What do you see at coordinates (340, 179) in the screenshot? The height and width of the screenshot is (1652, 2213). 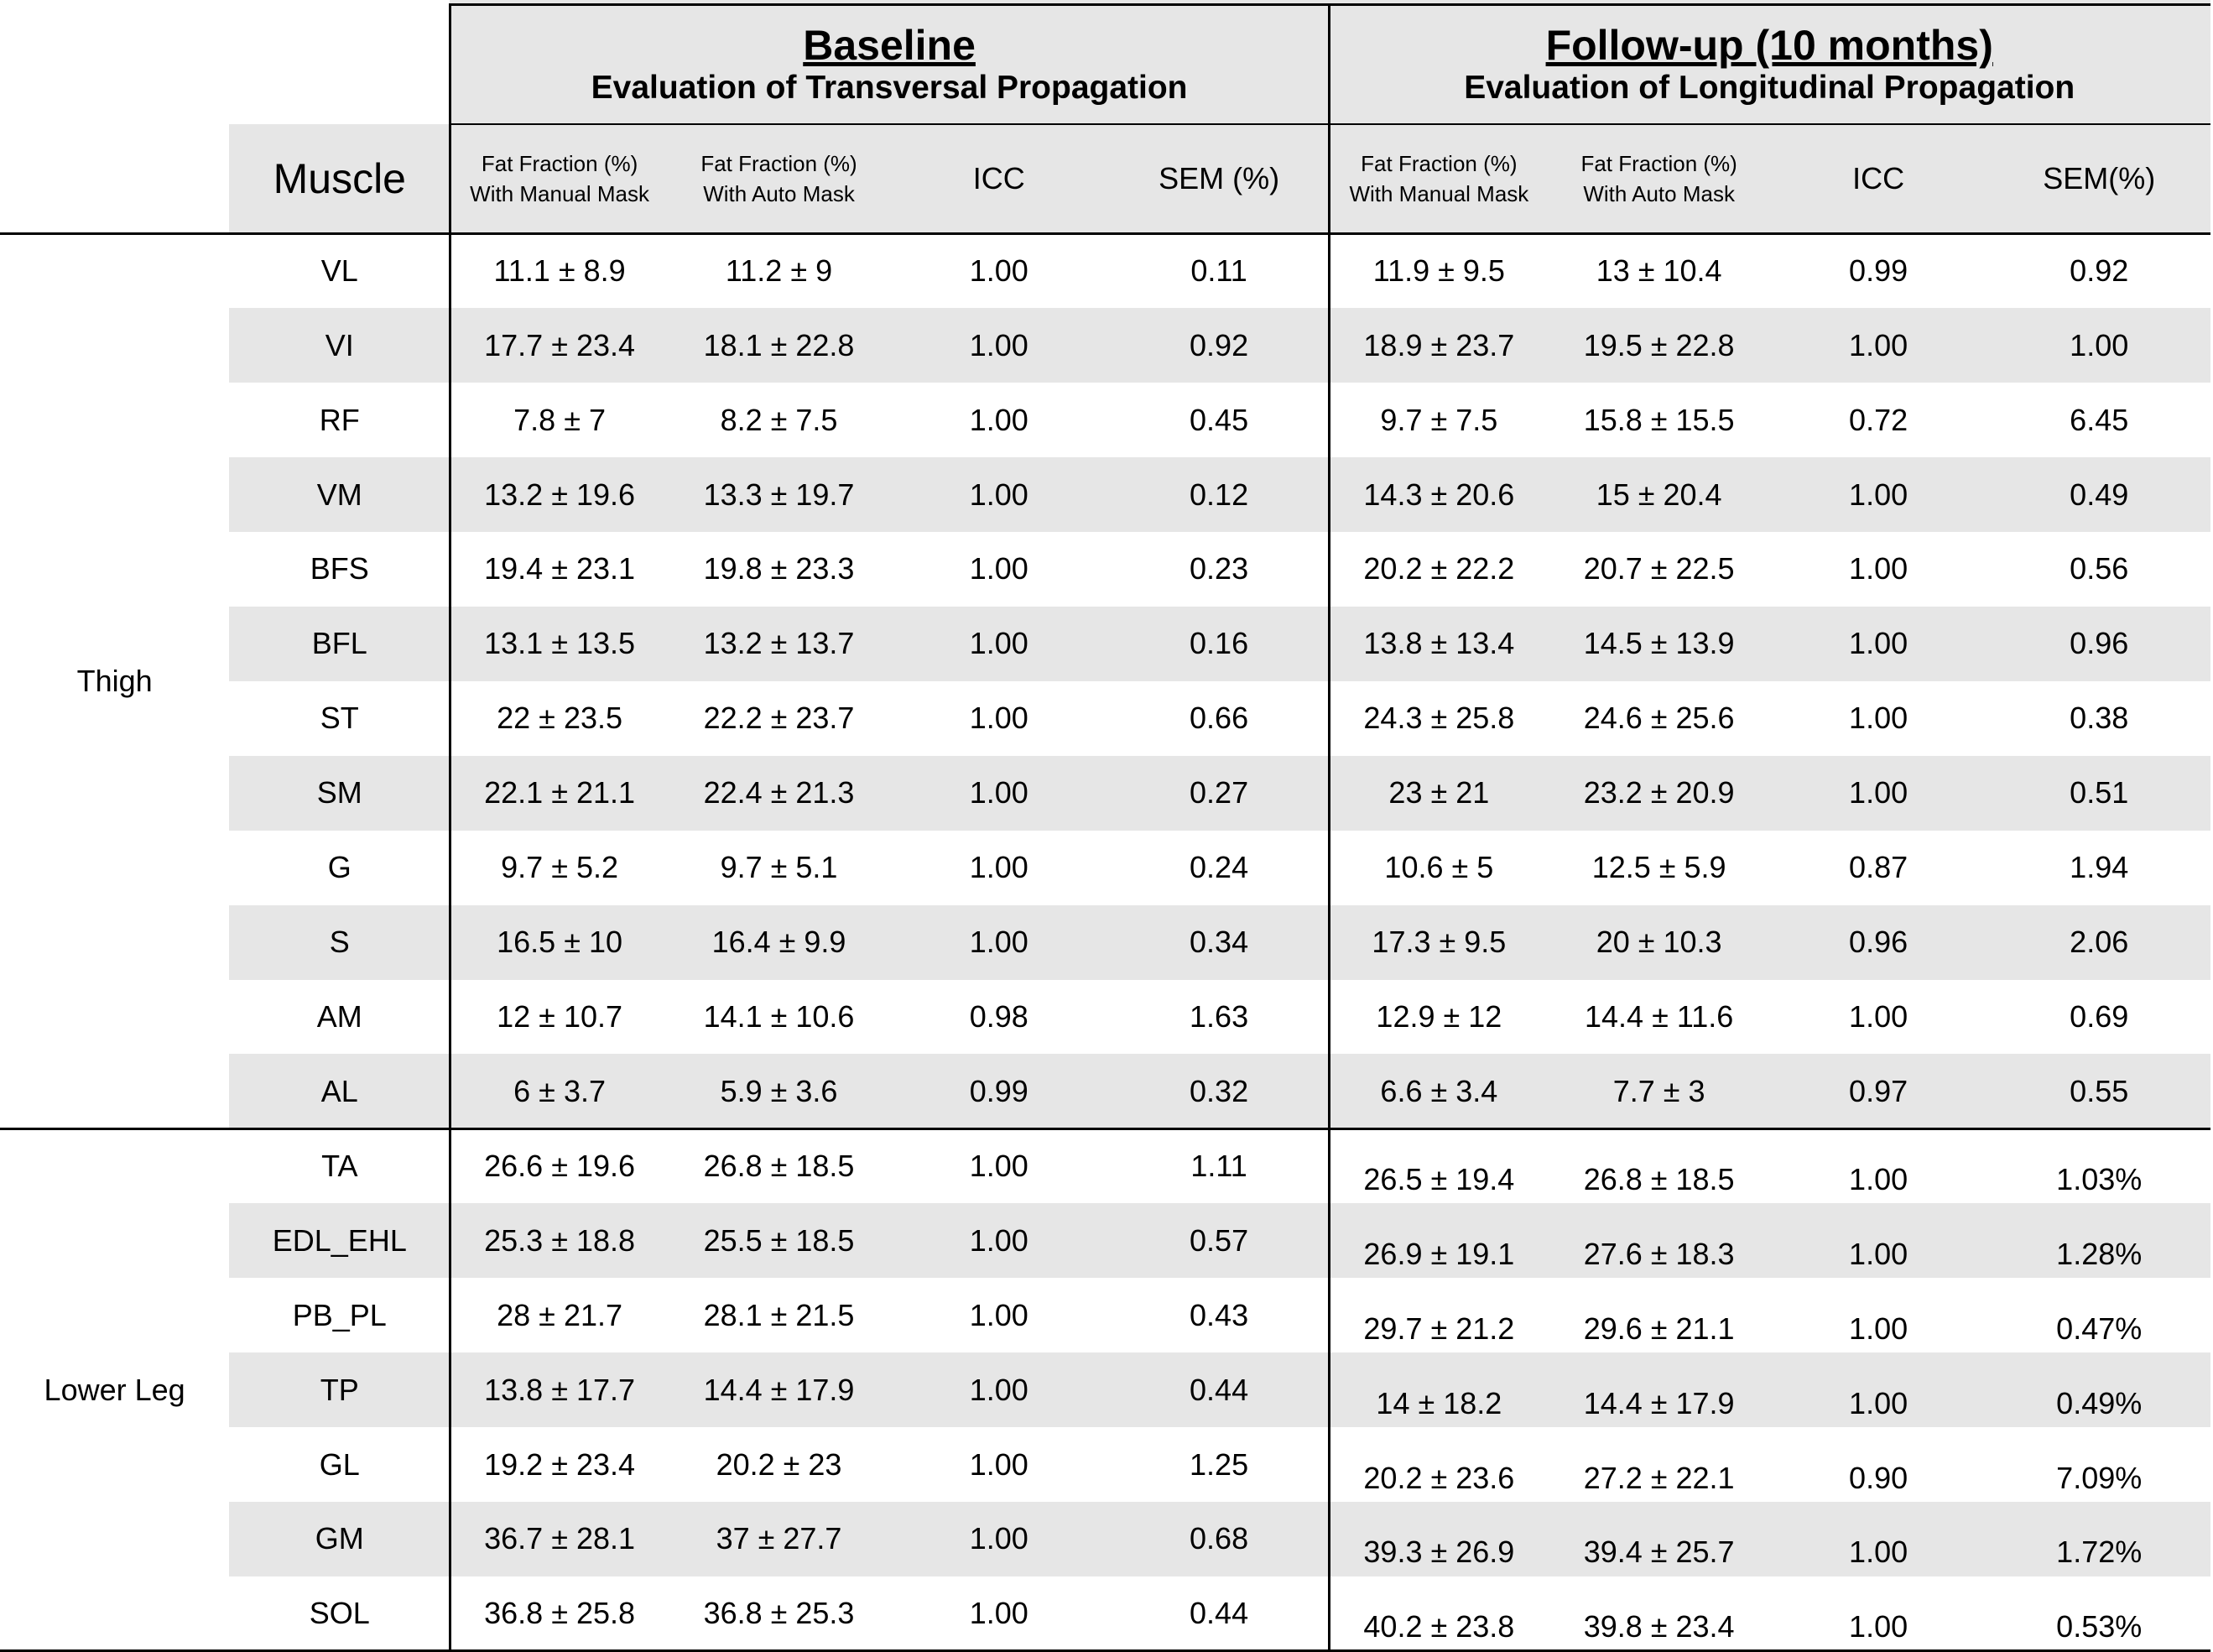 I see `column-header: Muscle` at bounding box center [340, 179].